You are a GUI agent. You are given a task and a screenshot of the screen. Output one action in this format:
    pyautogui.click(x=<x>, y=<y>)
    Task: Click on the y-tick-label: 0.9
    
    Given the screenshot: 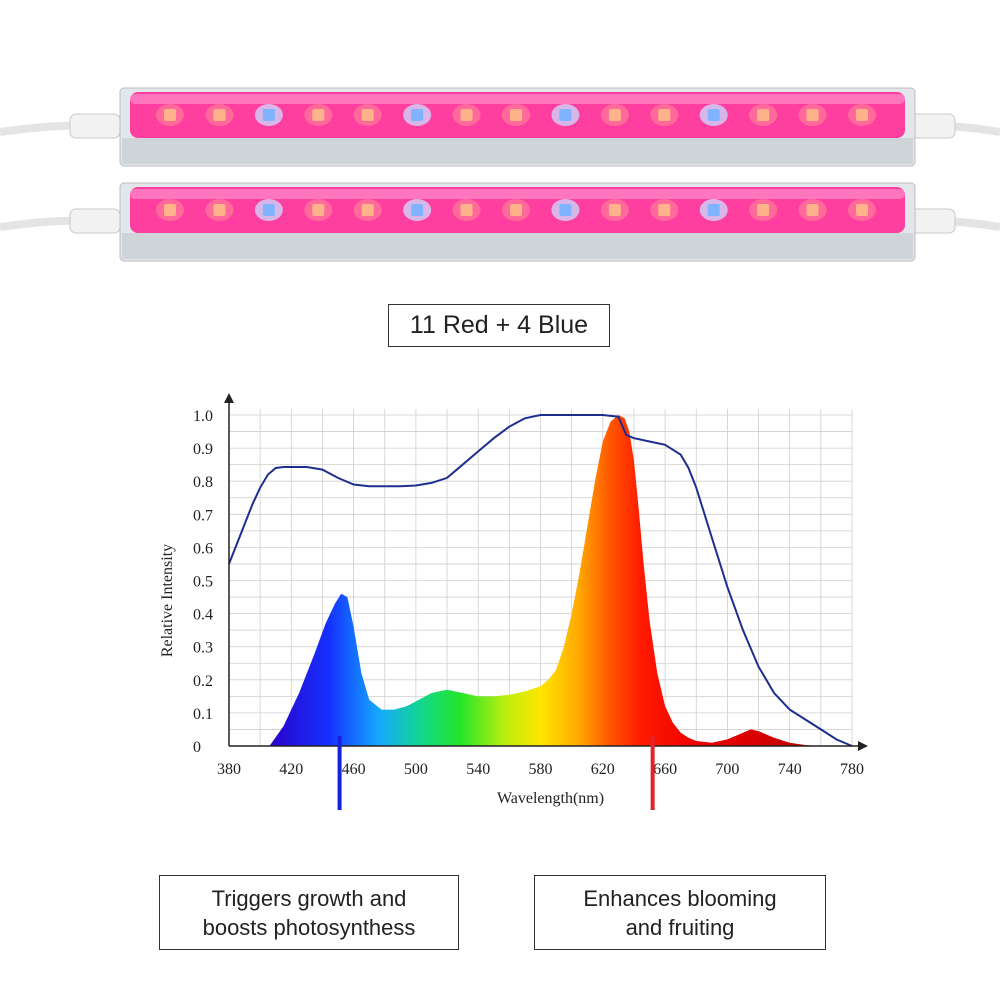 What is the action you would take?
    pyautogui.click(x=203, y=449)
    